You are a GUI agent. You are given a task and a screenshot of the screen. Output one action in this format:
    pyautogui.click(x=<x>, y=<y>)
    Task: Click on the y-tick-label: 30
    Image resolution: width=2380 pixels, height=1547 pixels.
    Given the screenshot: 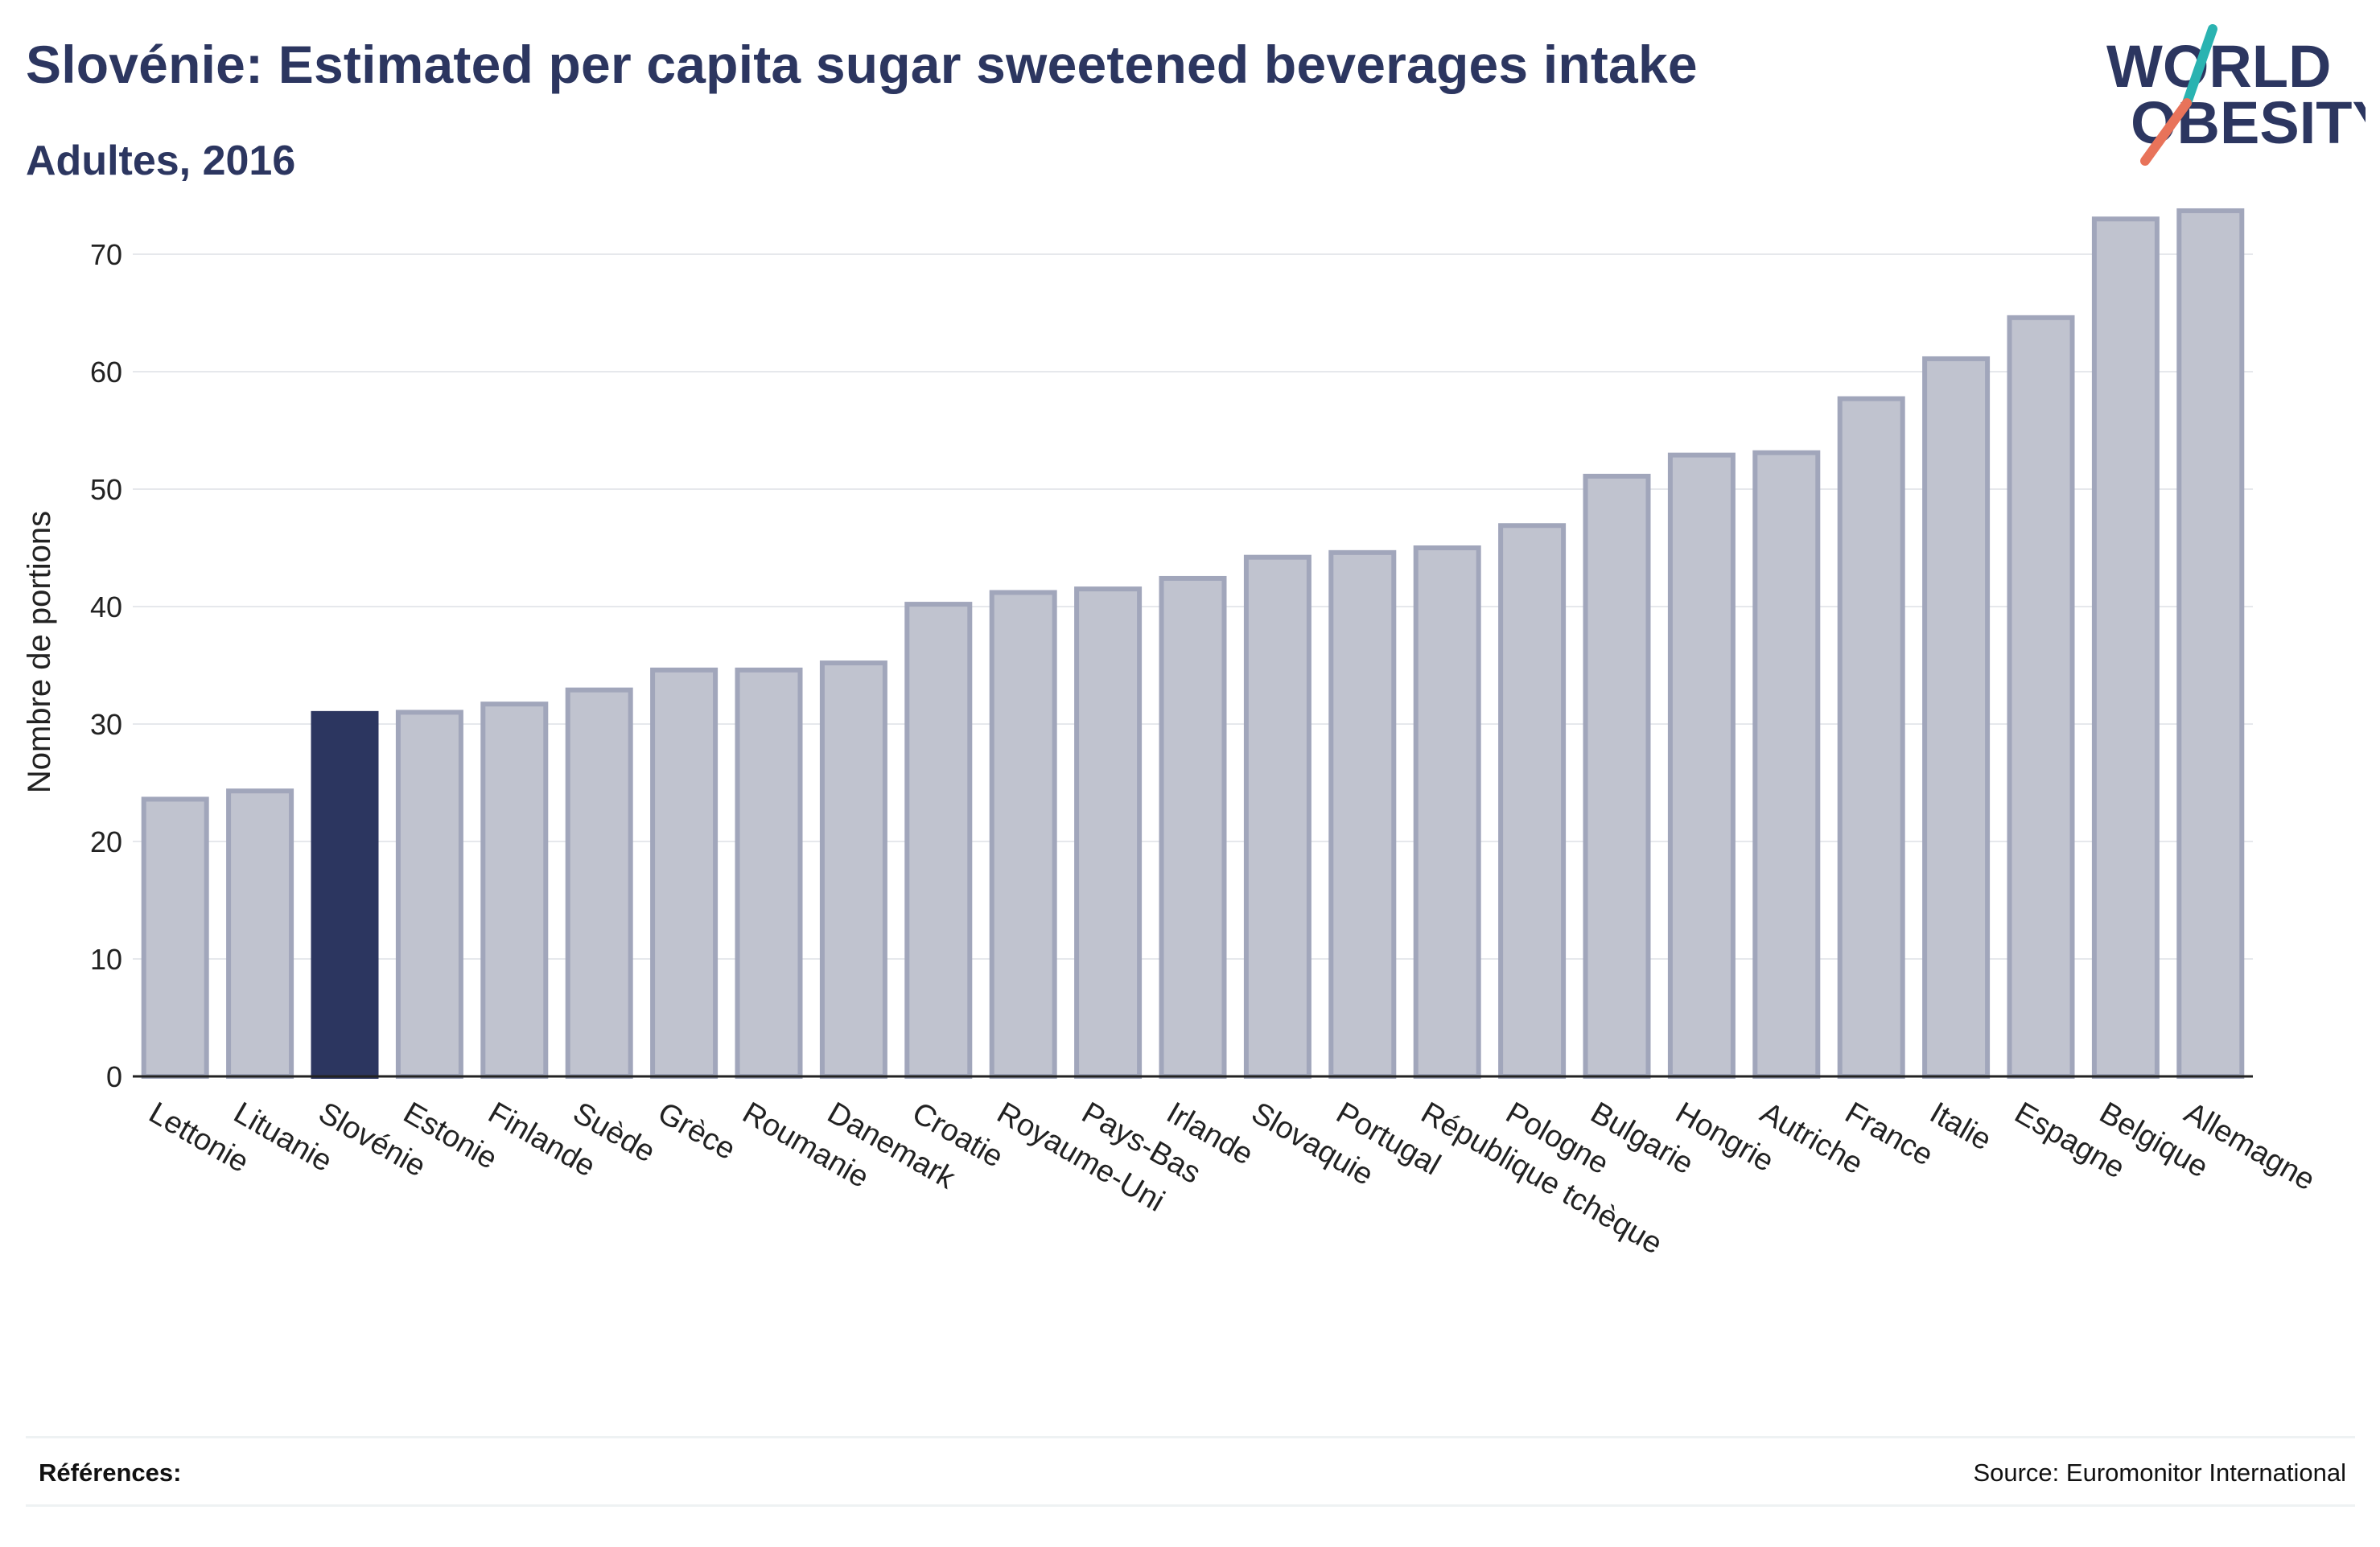 What is the action you would take?
    pyautogui.click(x=106, y=724)
    